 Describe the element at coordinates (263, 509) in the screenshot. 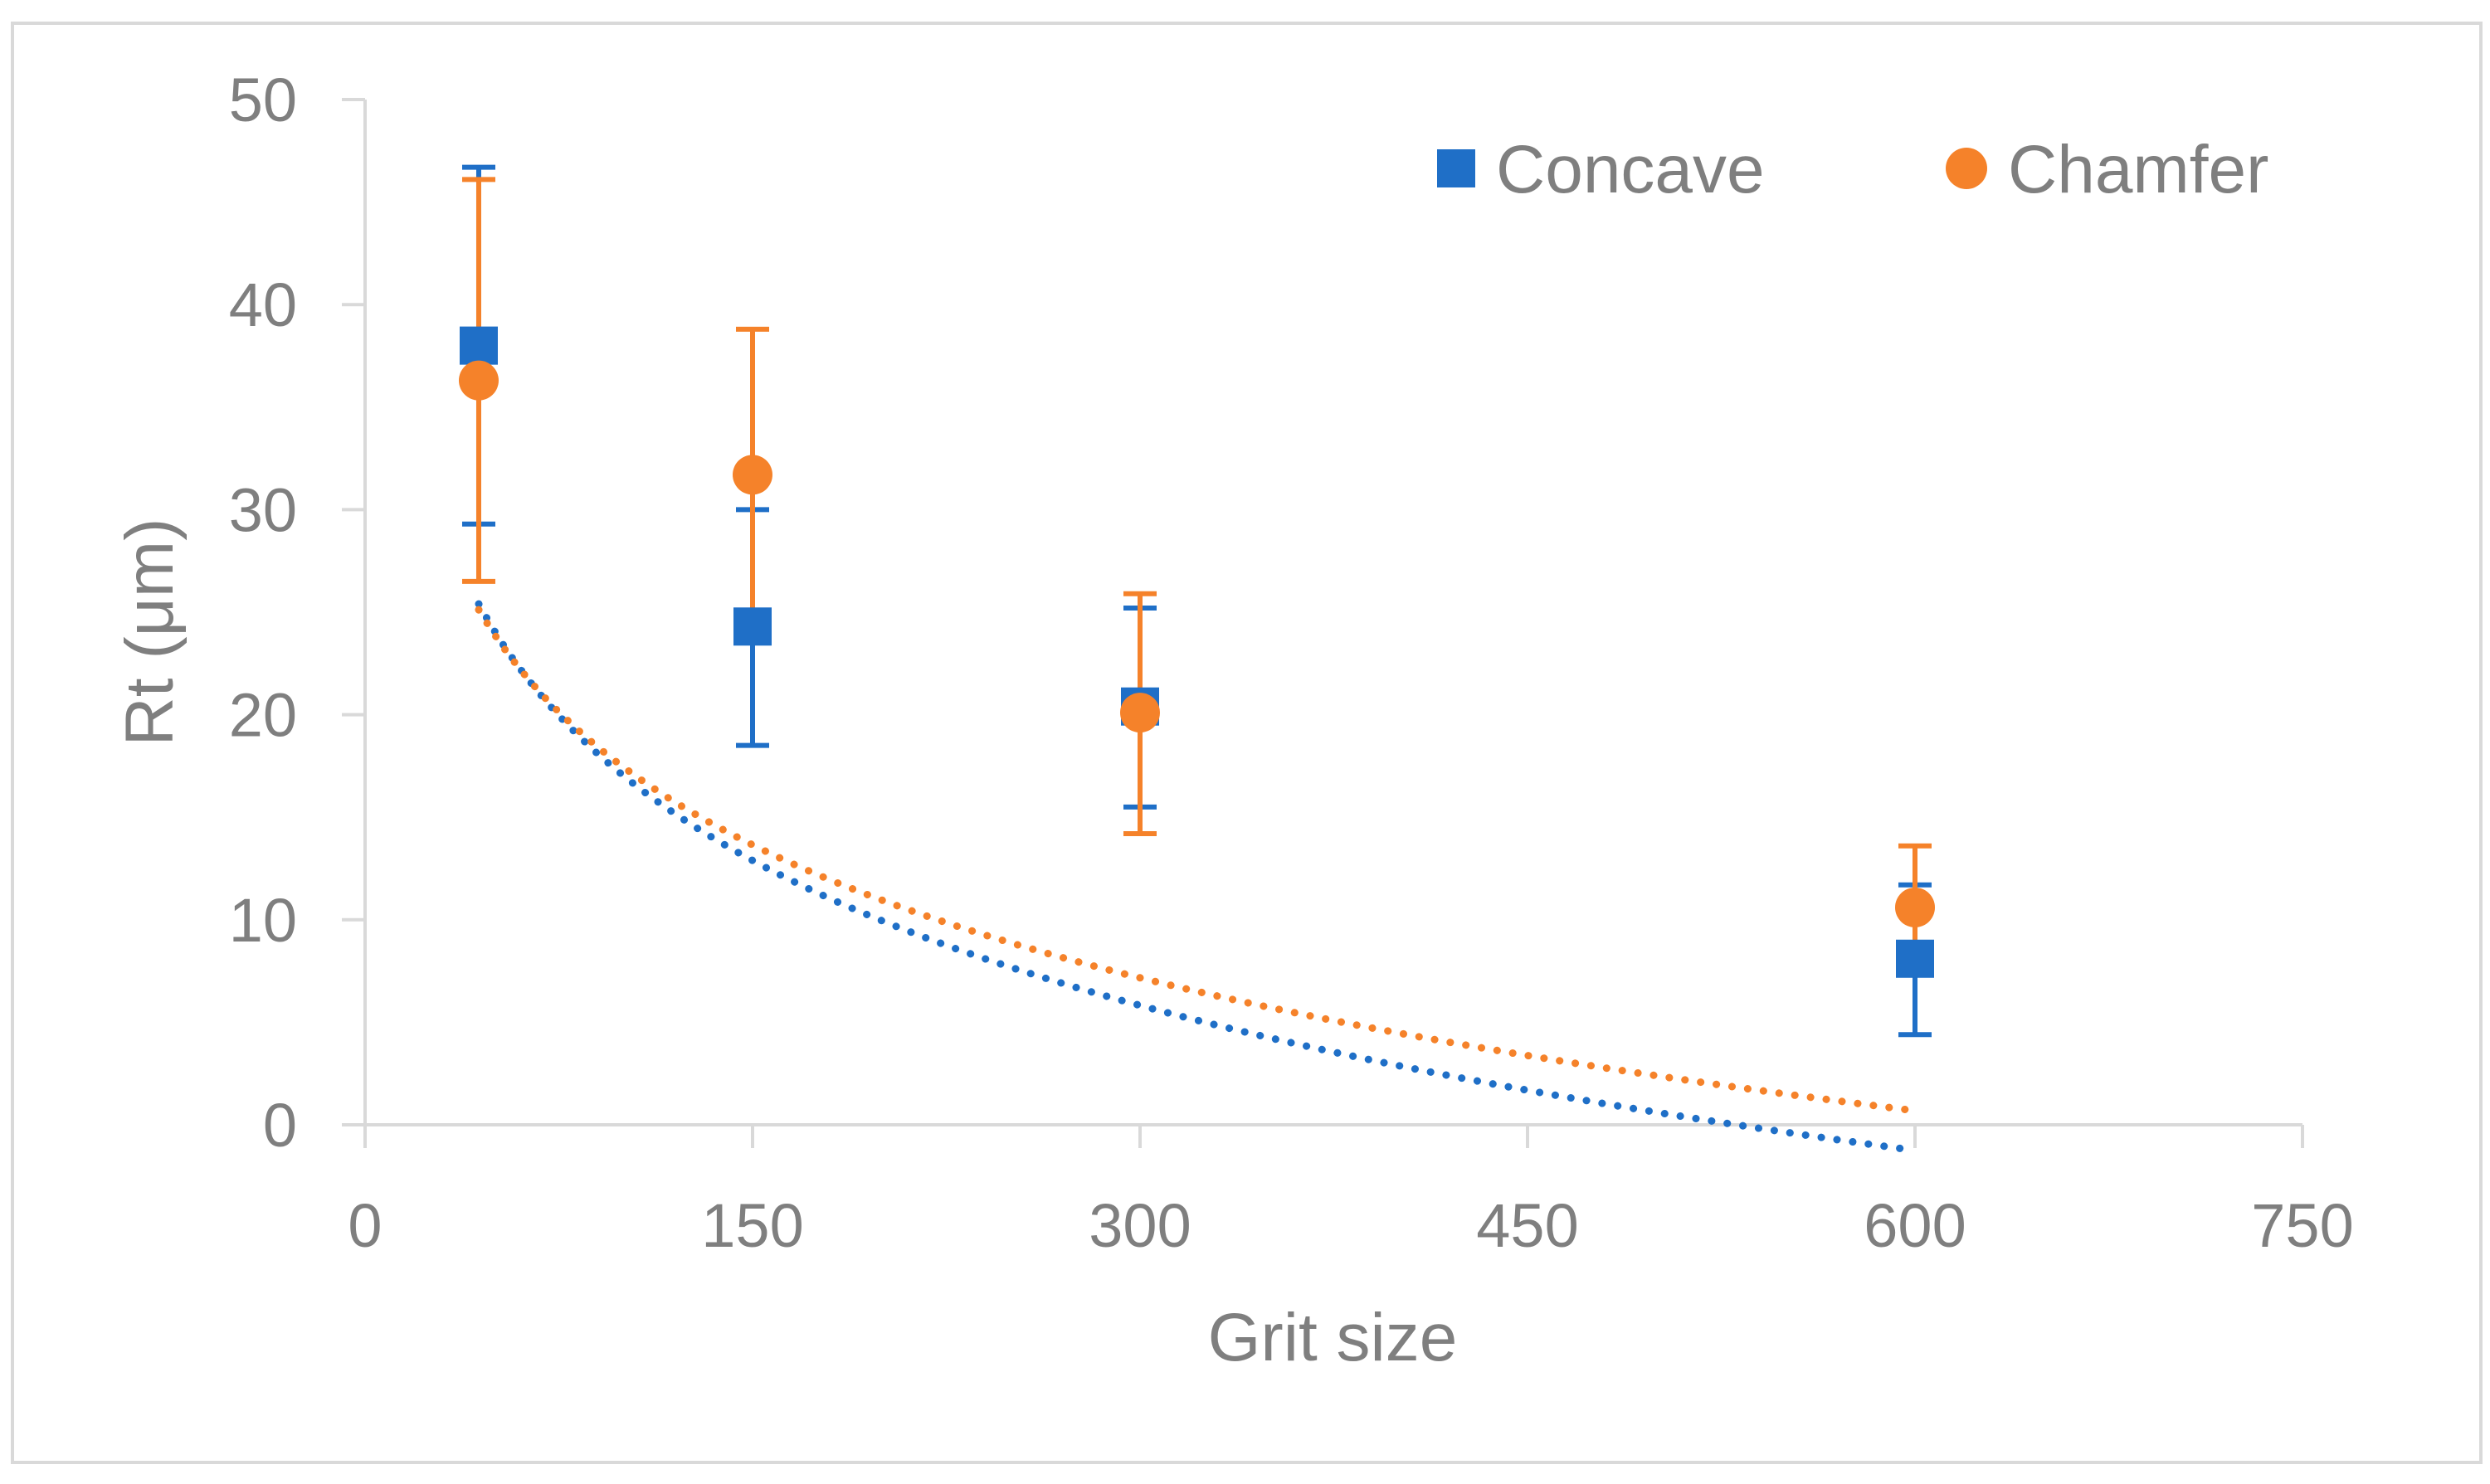

I see `y-tick-label: 30` at that location.